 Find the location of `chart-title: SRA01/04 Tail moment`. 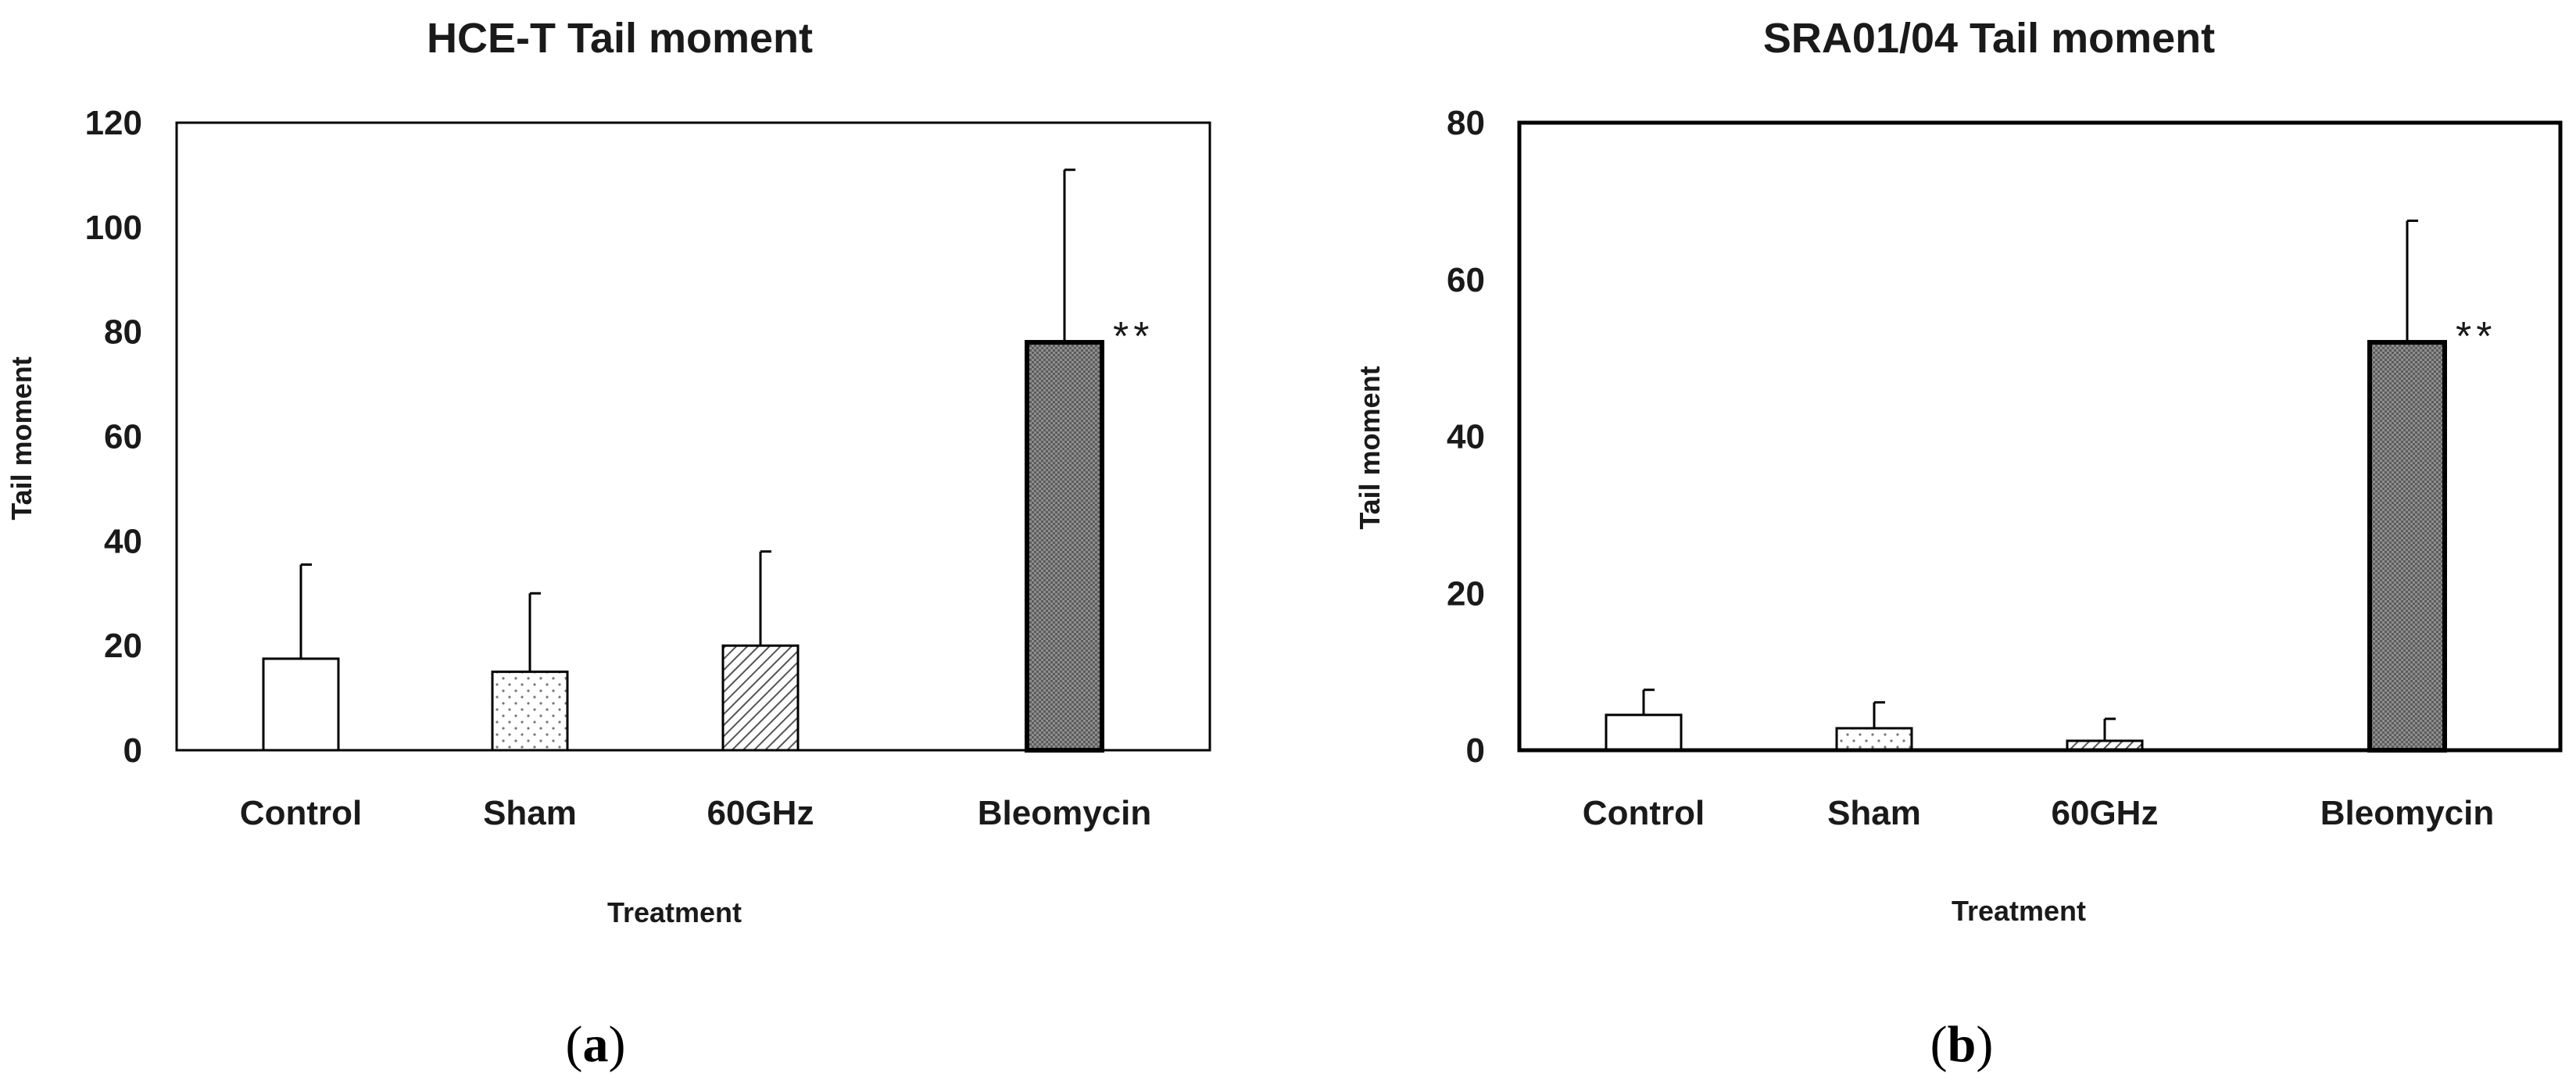

chart-title: SRA01/04 Tail moment is located at coordinates (1989, 38).